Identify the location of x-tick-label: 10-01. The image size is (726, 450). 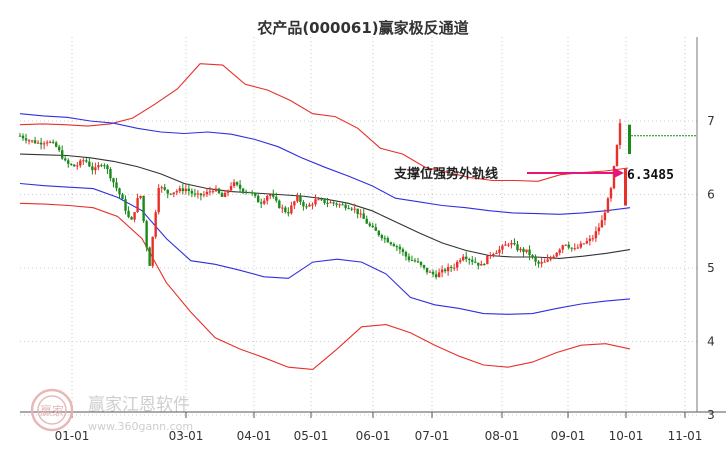
(626, 436).